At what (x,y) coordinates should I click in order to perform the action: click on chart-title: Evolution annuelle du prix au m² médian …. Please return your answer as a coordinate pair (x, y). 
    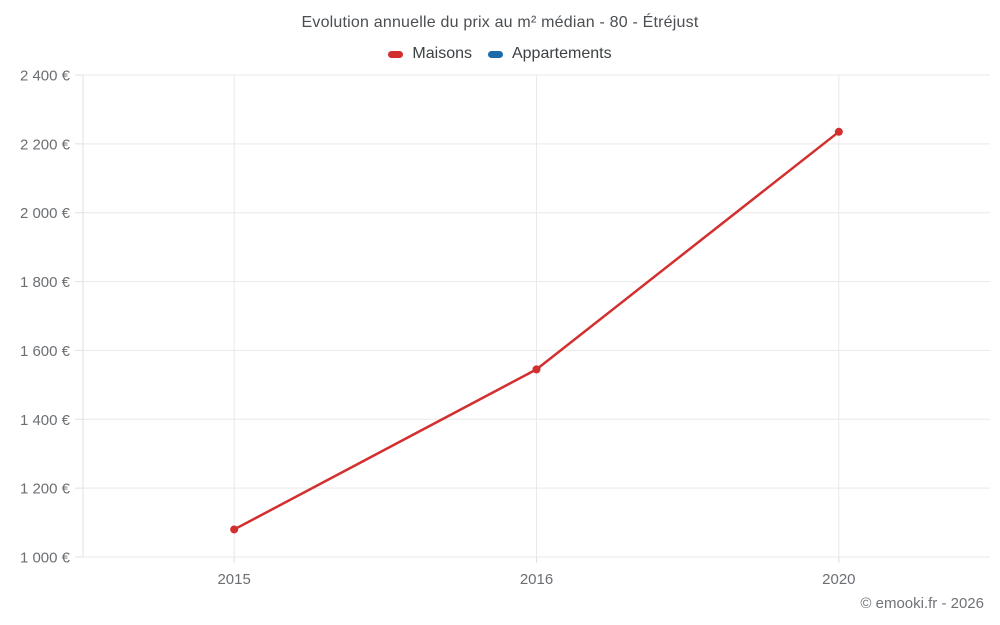
    Looking at the image, I should click on (500, 22).